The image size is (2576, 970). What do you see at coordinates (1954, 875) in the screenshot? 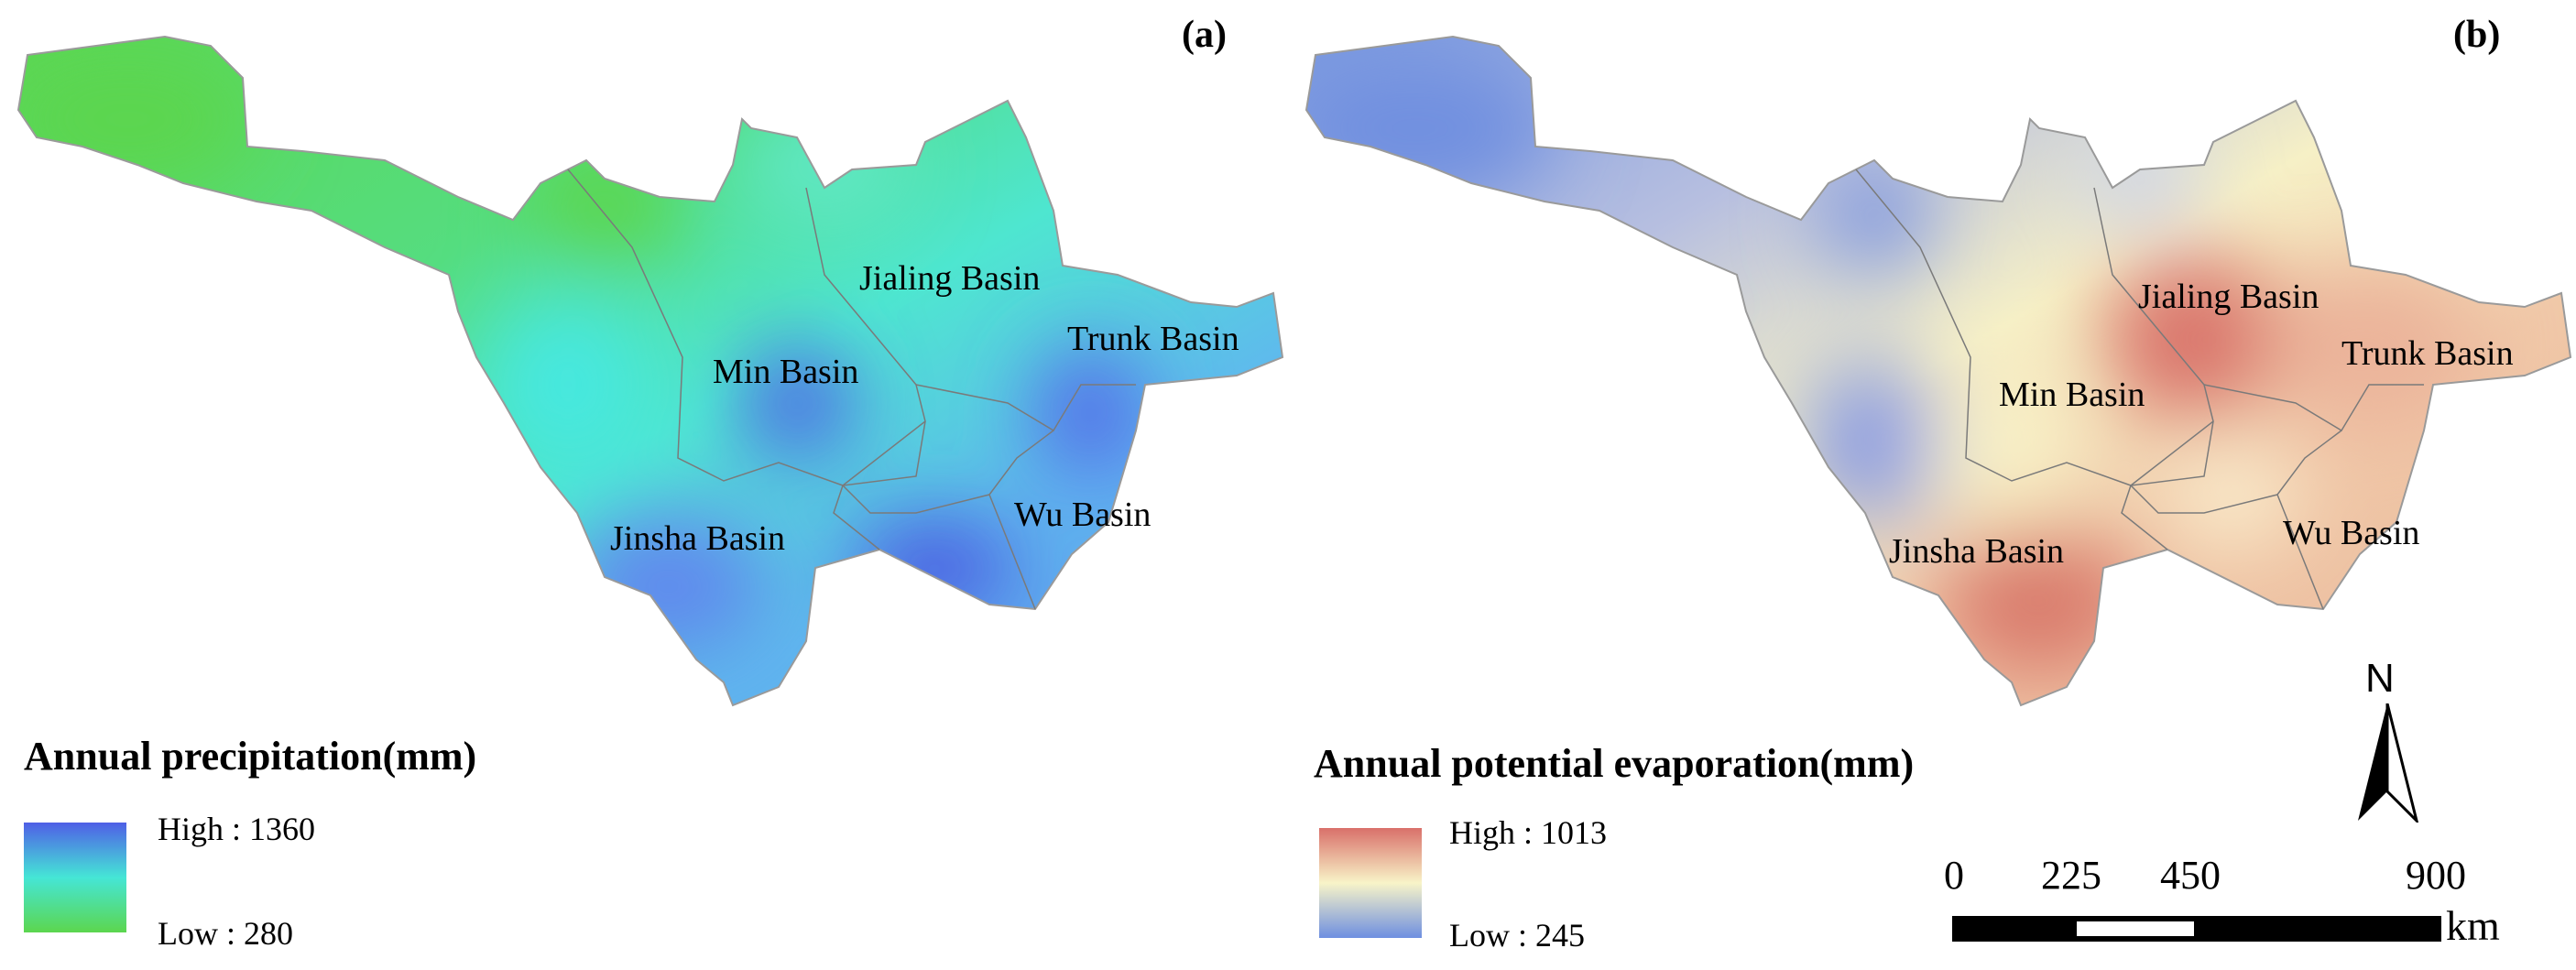
I see `scale-tick-0: 0` at bounding box center [1954, 875].